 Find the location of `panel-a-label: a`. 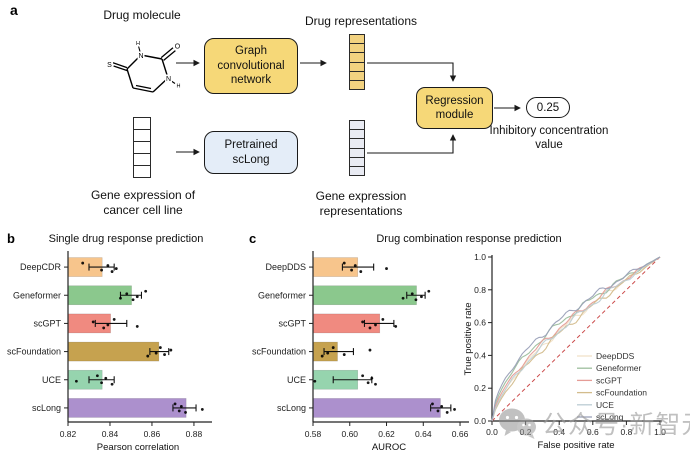

panel-a-label: a is located at coordinates (14, 10).